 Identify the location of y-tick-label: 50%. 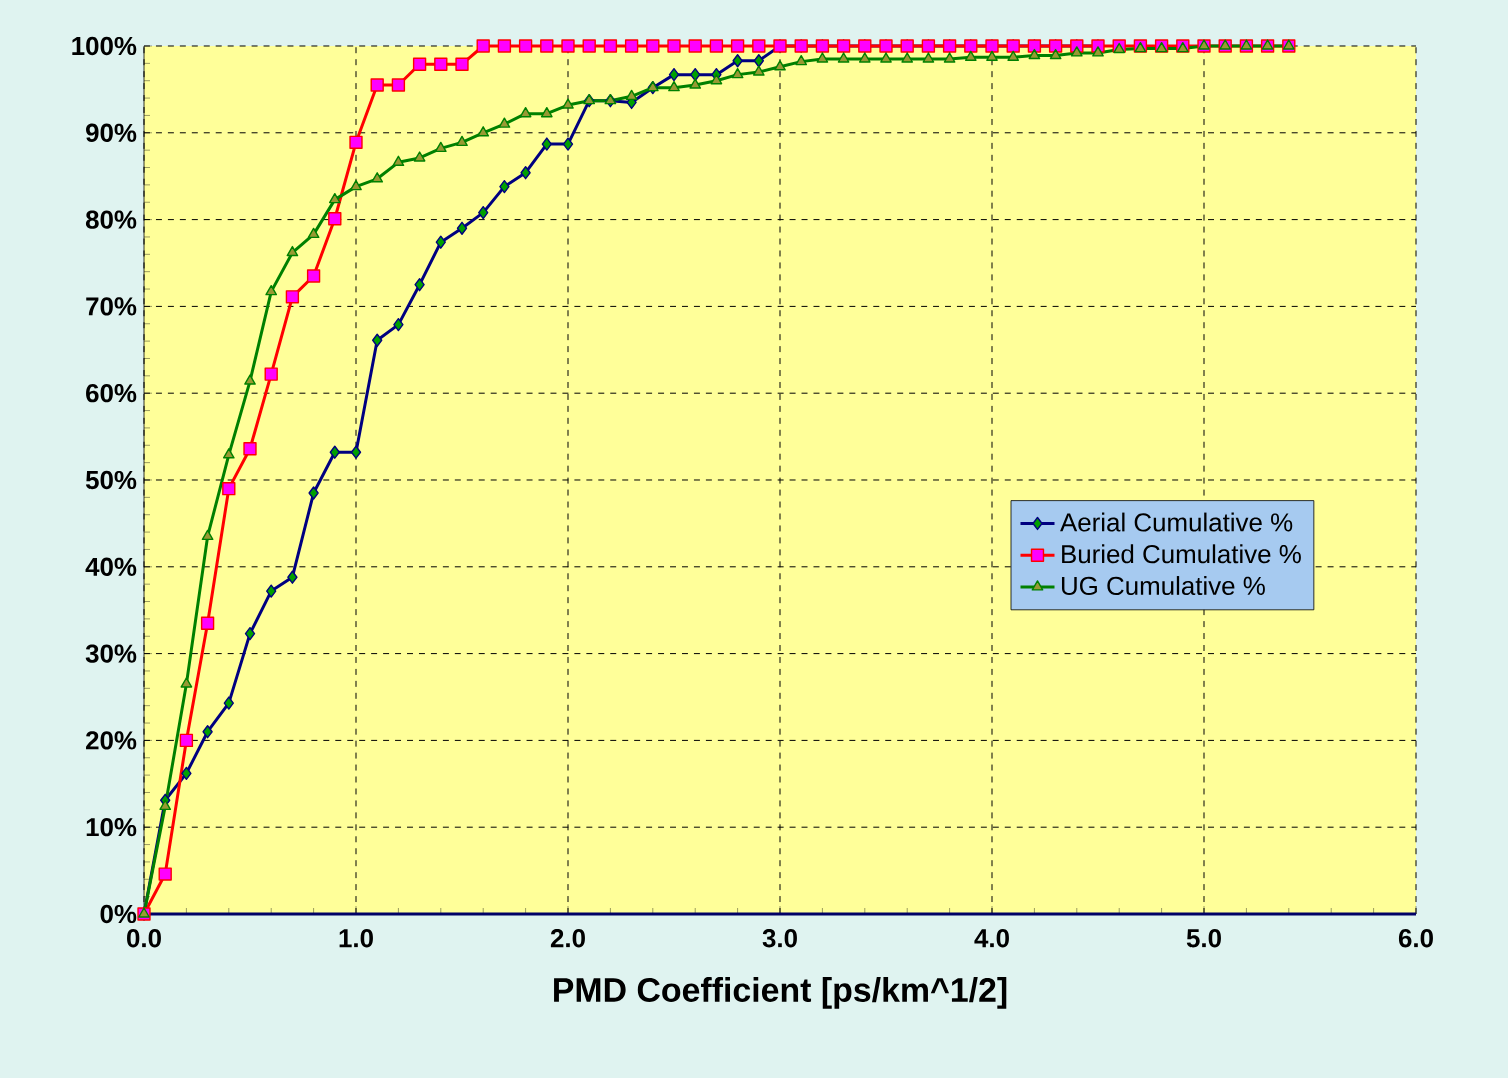
(111, 480).